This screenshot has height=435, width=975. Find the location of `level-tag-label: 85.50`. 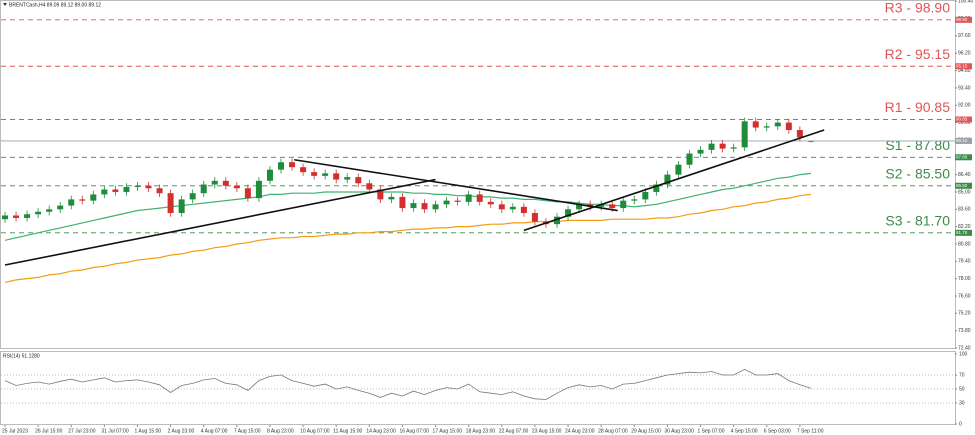

level-tag-label: 85.50 is located at coordinates (962, 185).